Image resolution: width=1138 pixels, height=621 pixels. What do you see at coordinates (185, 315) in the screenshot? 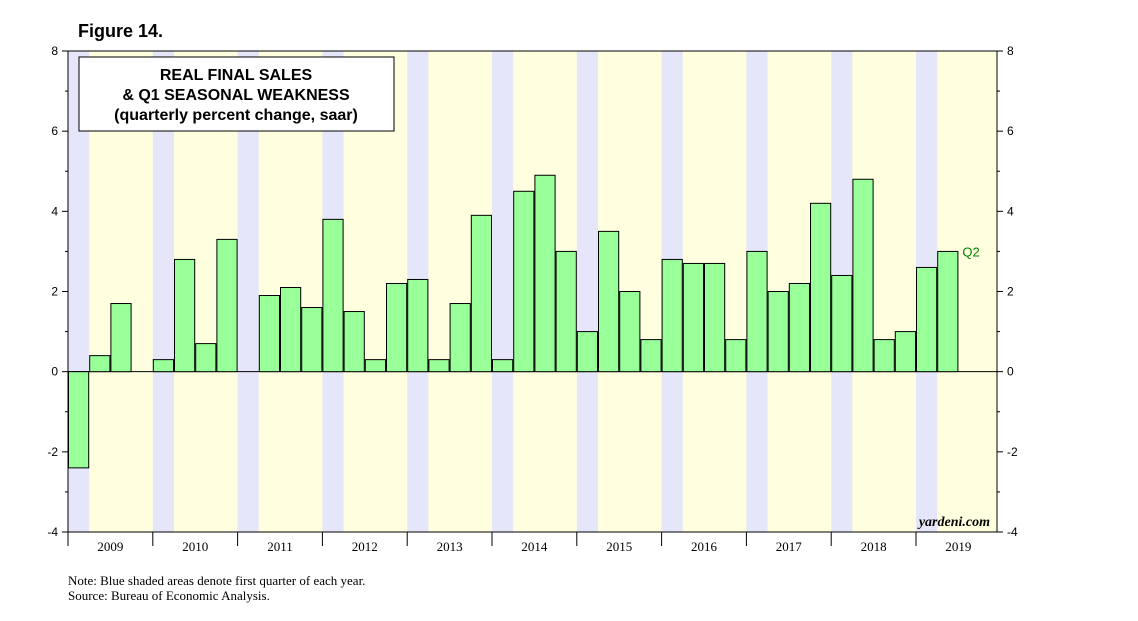
I see `bar-2010Q2` at bounding box center [185, 315].